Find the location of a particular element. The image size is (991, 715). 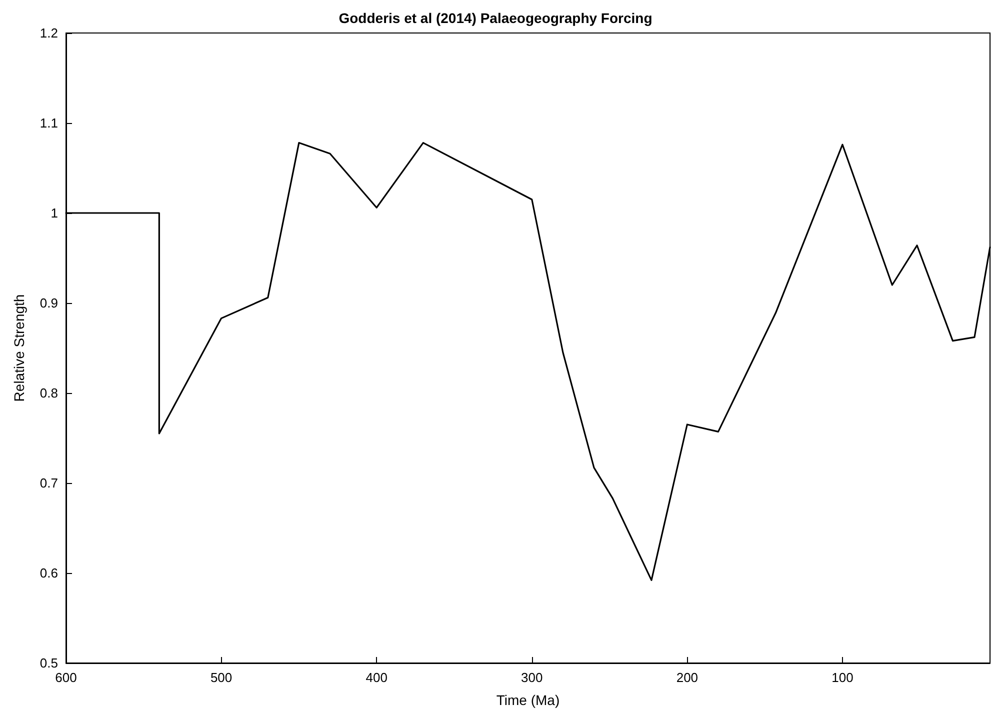

x-tick-label: 300 is located at coordinates (532, 677).